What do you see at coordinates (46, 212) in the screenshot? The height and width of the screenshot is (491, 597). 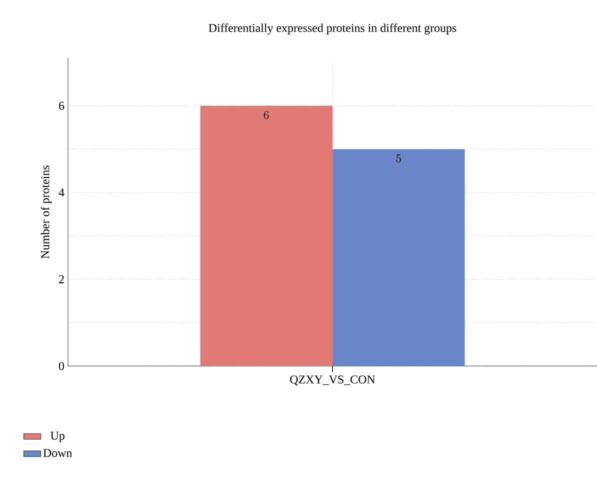 I see `y-axis-title: Number of proteins` at bounding box center [46, 212].